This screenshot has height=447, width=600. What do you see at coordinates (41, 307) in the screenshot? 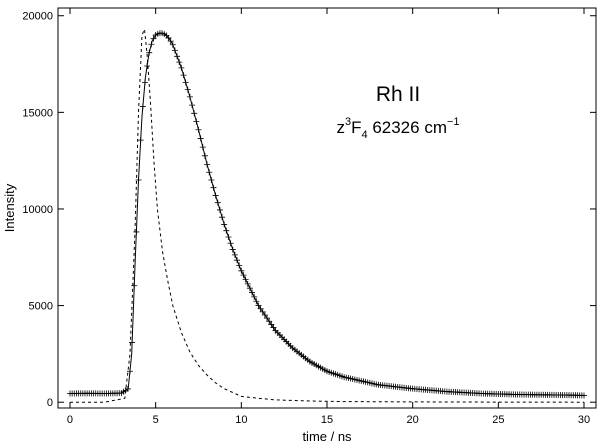
I see `y-tick-label: 5000` at bounding box center [41, 307].